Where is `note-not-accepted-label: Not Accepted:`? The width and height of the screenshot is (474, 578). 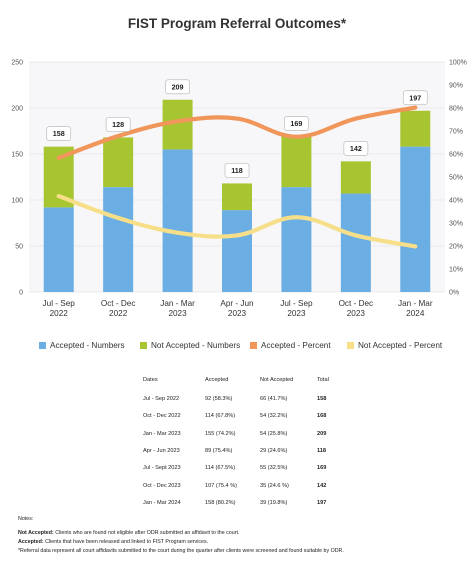
note-not-accepted-label: Not Accepted: is located at coordinates (36, 533).